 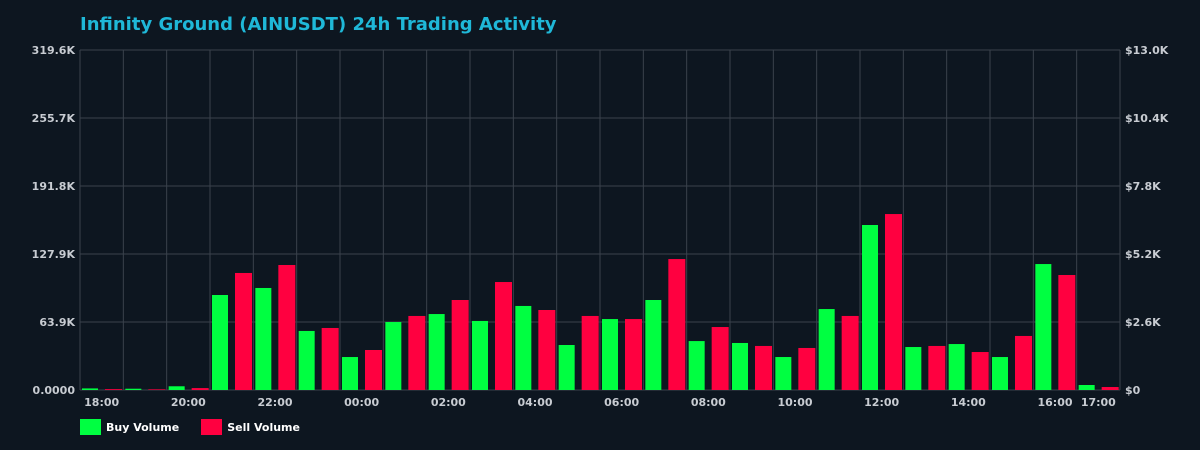 What do you see at coordinates (274, 402) in the screenshot?
I see `x-tick-label: 22:00` at bounding box center [274, 402].